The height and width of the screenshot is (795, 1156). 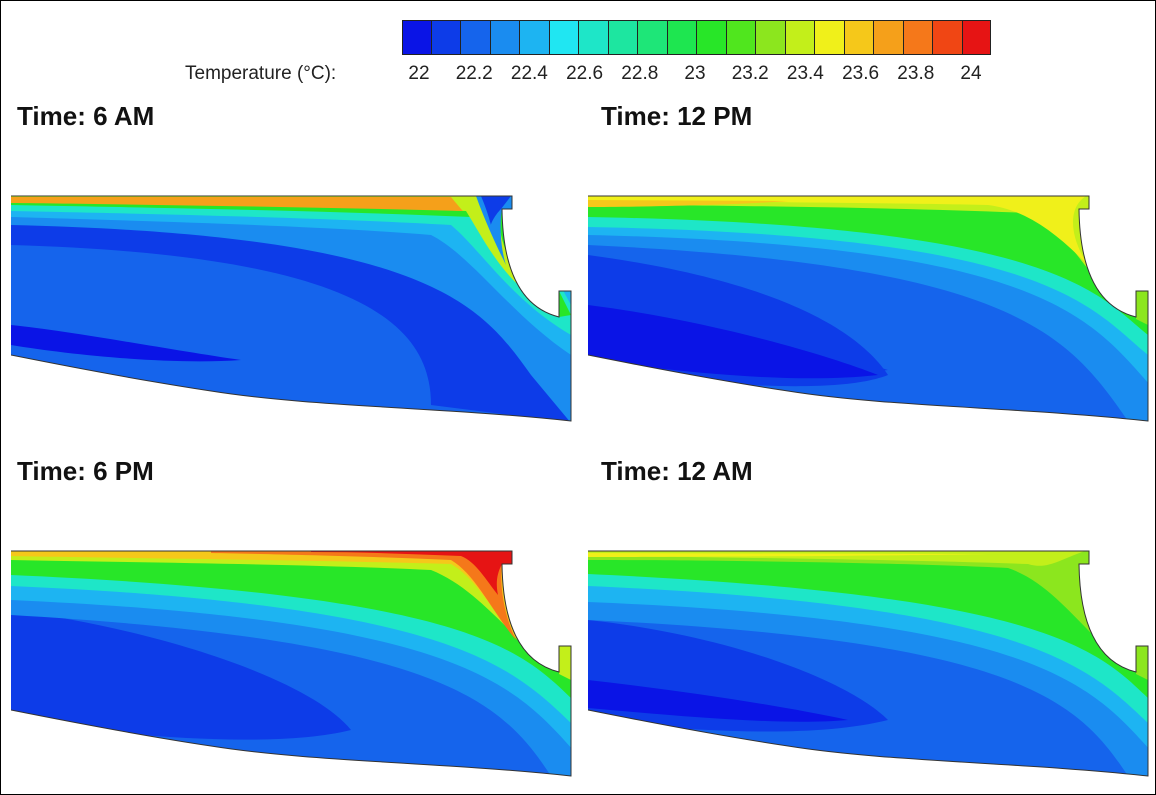 I want to click on colorbar-tick-label: 23.2, so click(x=750, y=73).